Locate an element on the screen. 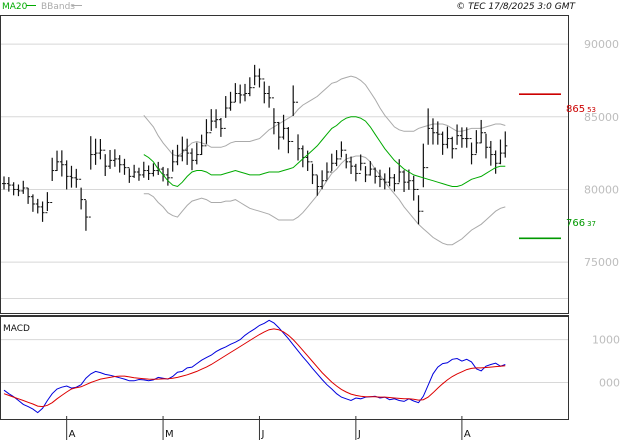 Image resolution: width=627 pixels, height=440 pixels. resistance-label: 865 53 is located at coordinates (581, 109).